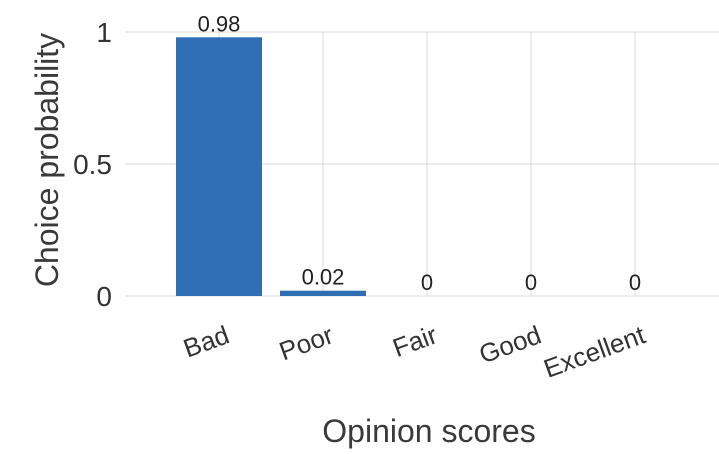  Describe the element at coordinates (206, 341) in the screenshot. I see `x-tick-label: Bad` at that location.